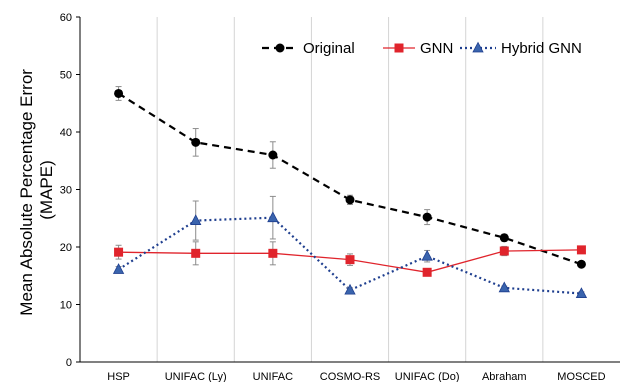 Image resolution: width=622 pixels, height=382 pixels. I want to click on legend-entry-original: Original, so click(308, 48).